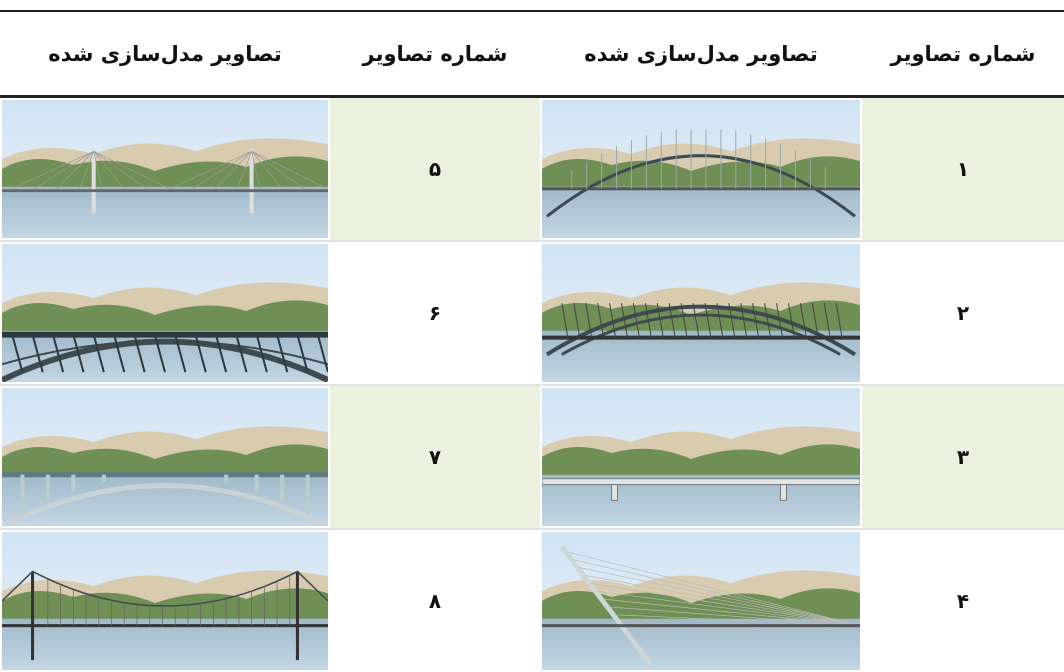  What do you see at coordinates (435, 456) in the screenshot?
I see `image-number: ۷` at bounding box center [435, 456].